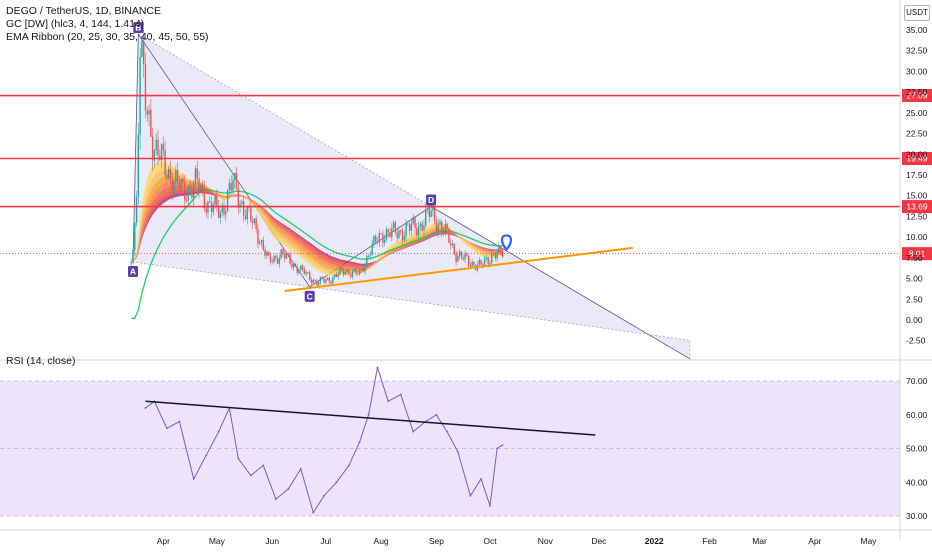 The image size is (932, 555). I want to click on pattern-point-label: B, so click(138, 28).